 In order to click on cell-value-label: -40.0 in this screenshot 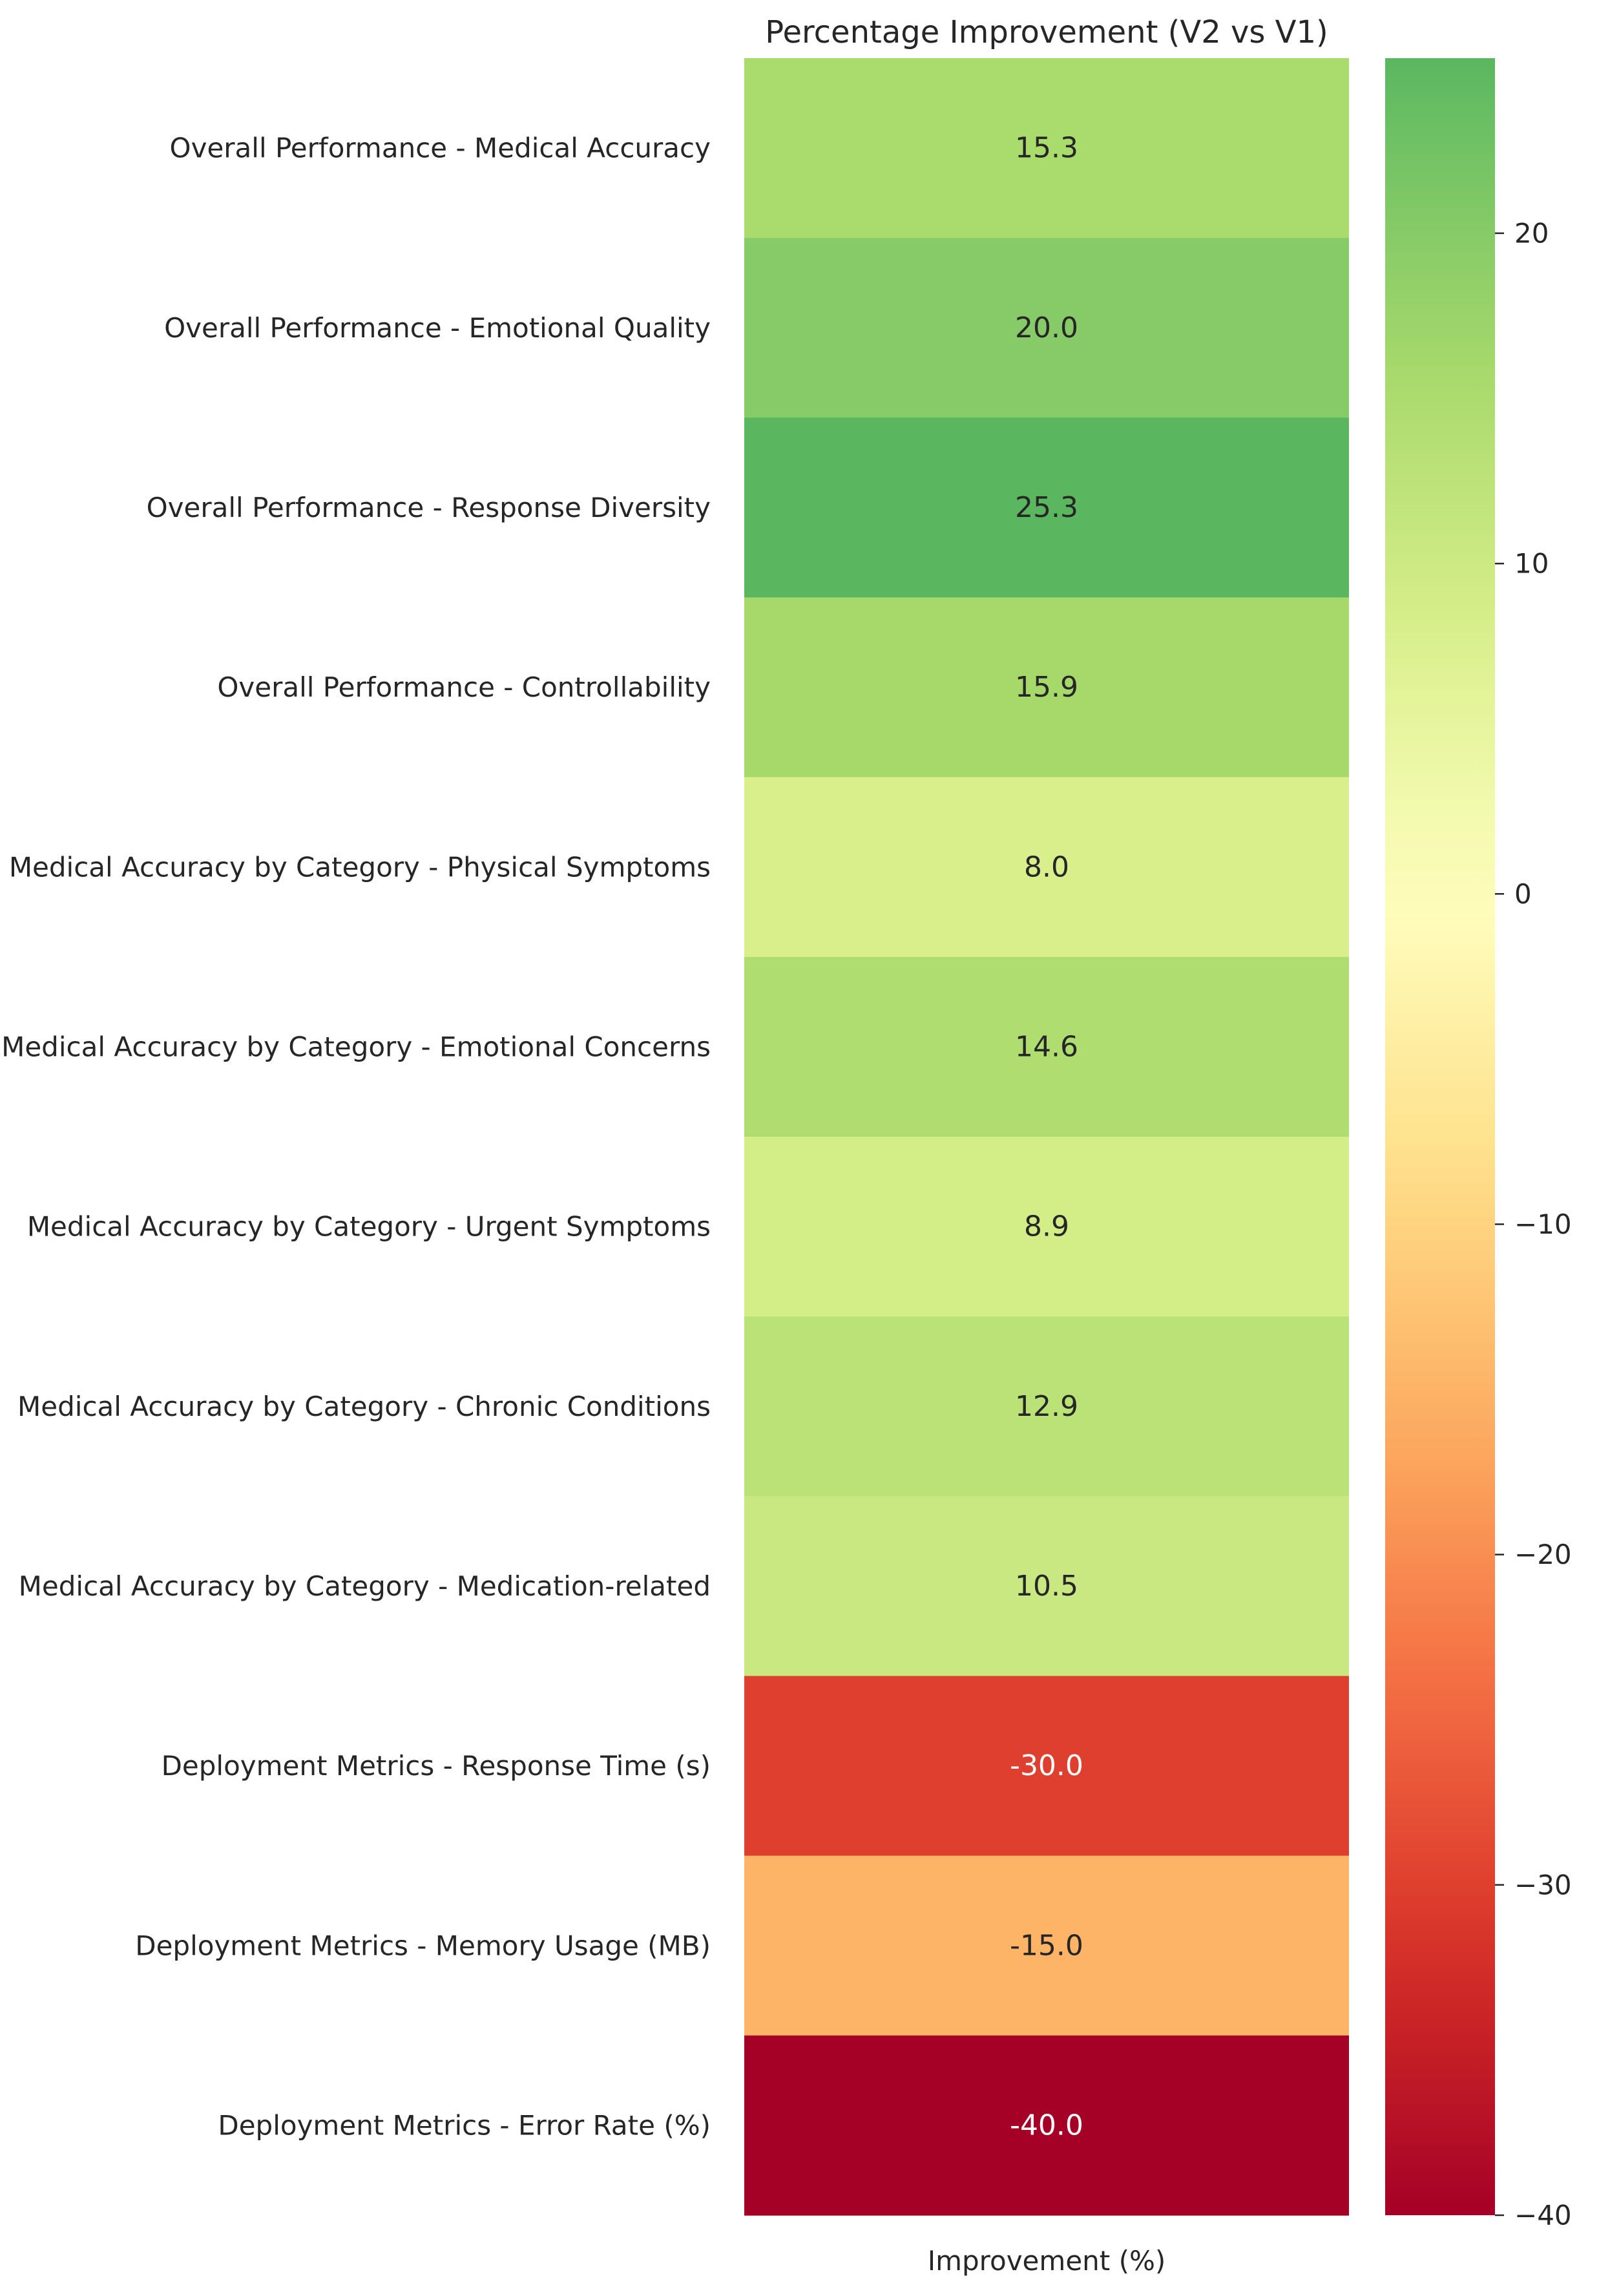, I will do `click(1046, 2125)`.